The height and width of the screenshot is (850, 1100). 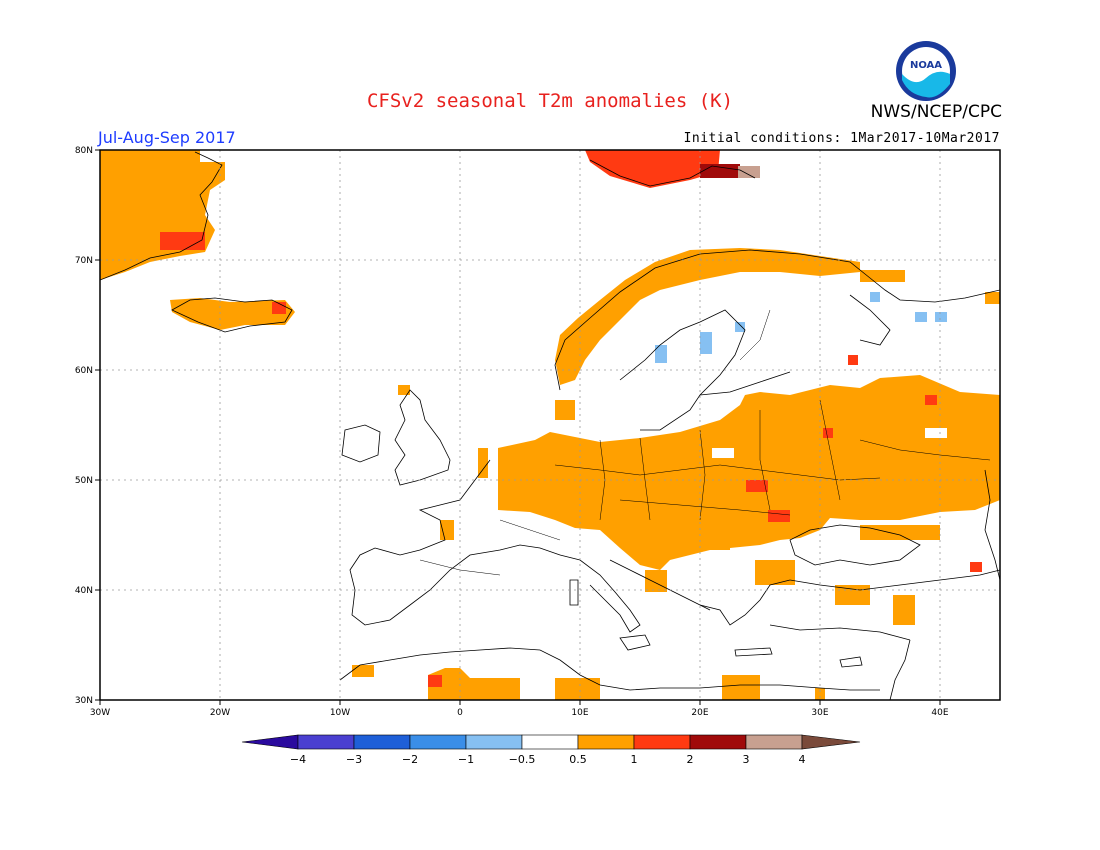 I want to click on anomaly-region-svalbard-extreme, so click(x=749, y=172).